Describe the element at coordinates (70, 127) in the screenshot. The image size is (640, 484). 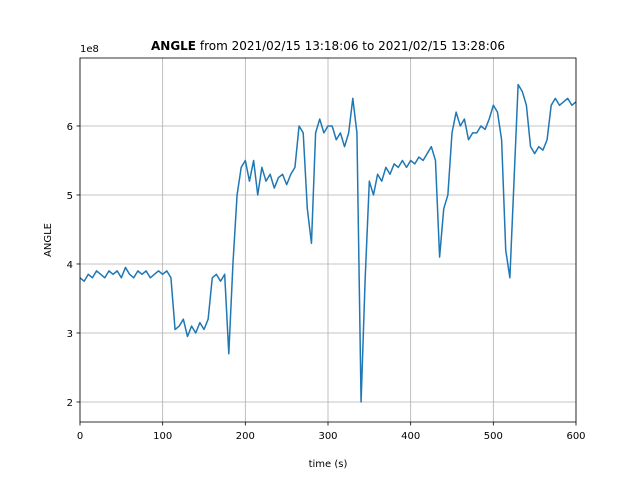
I see `y-tick-label: 6` at that location.